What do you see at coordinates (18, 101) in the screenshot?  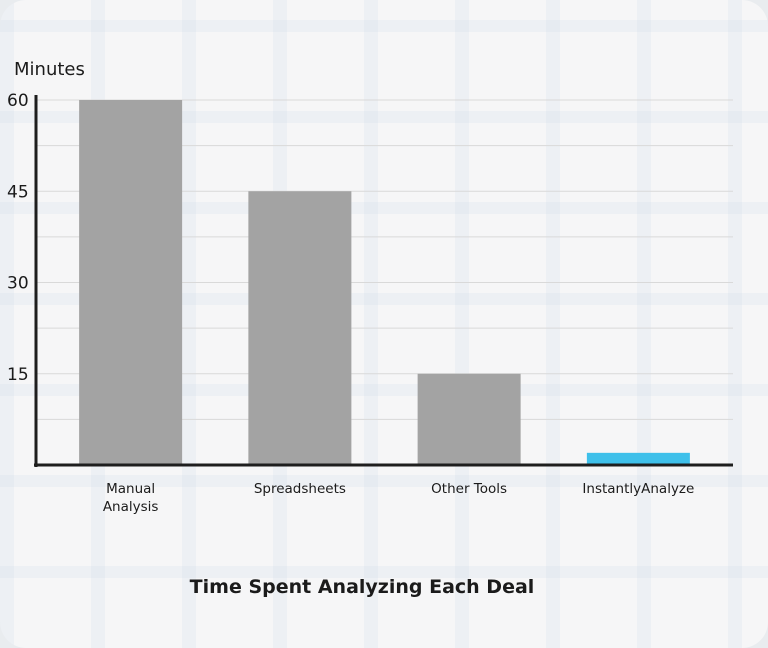 I see `y-tick-label: 60` at bounding box center [18, 101].